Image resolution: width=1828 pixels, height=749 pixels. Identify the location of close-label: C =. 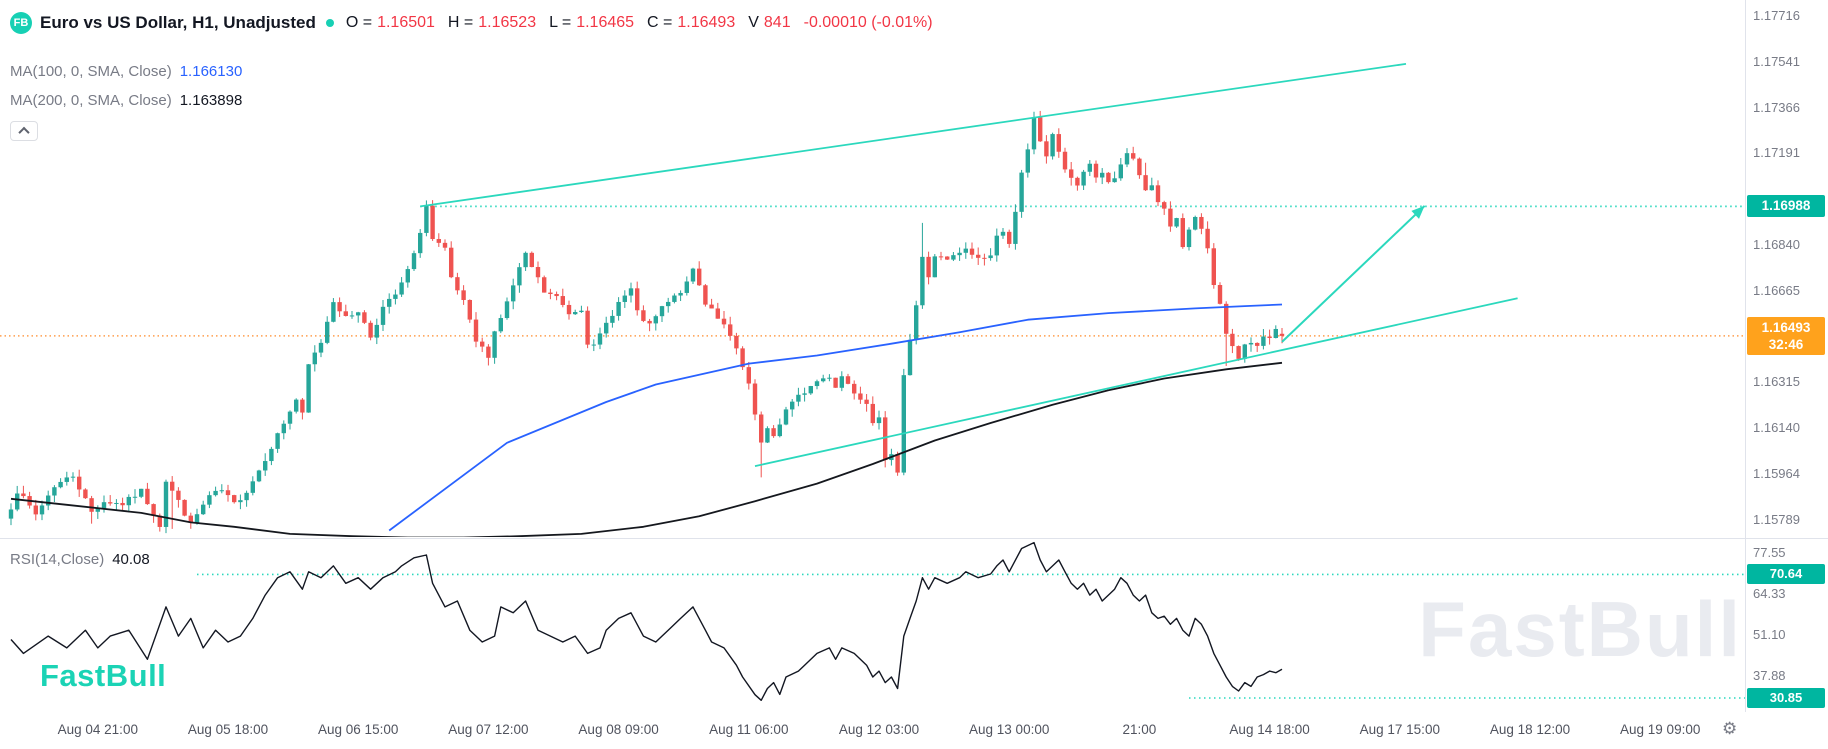
(660, 22).